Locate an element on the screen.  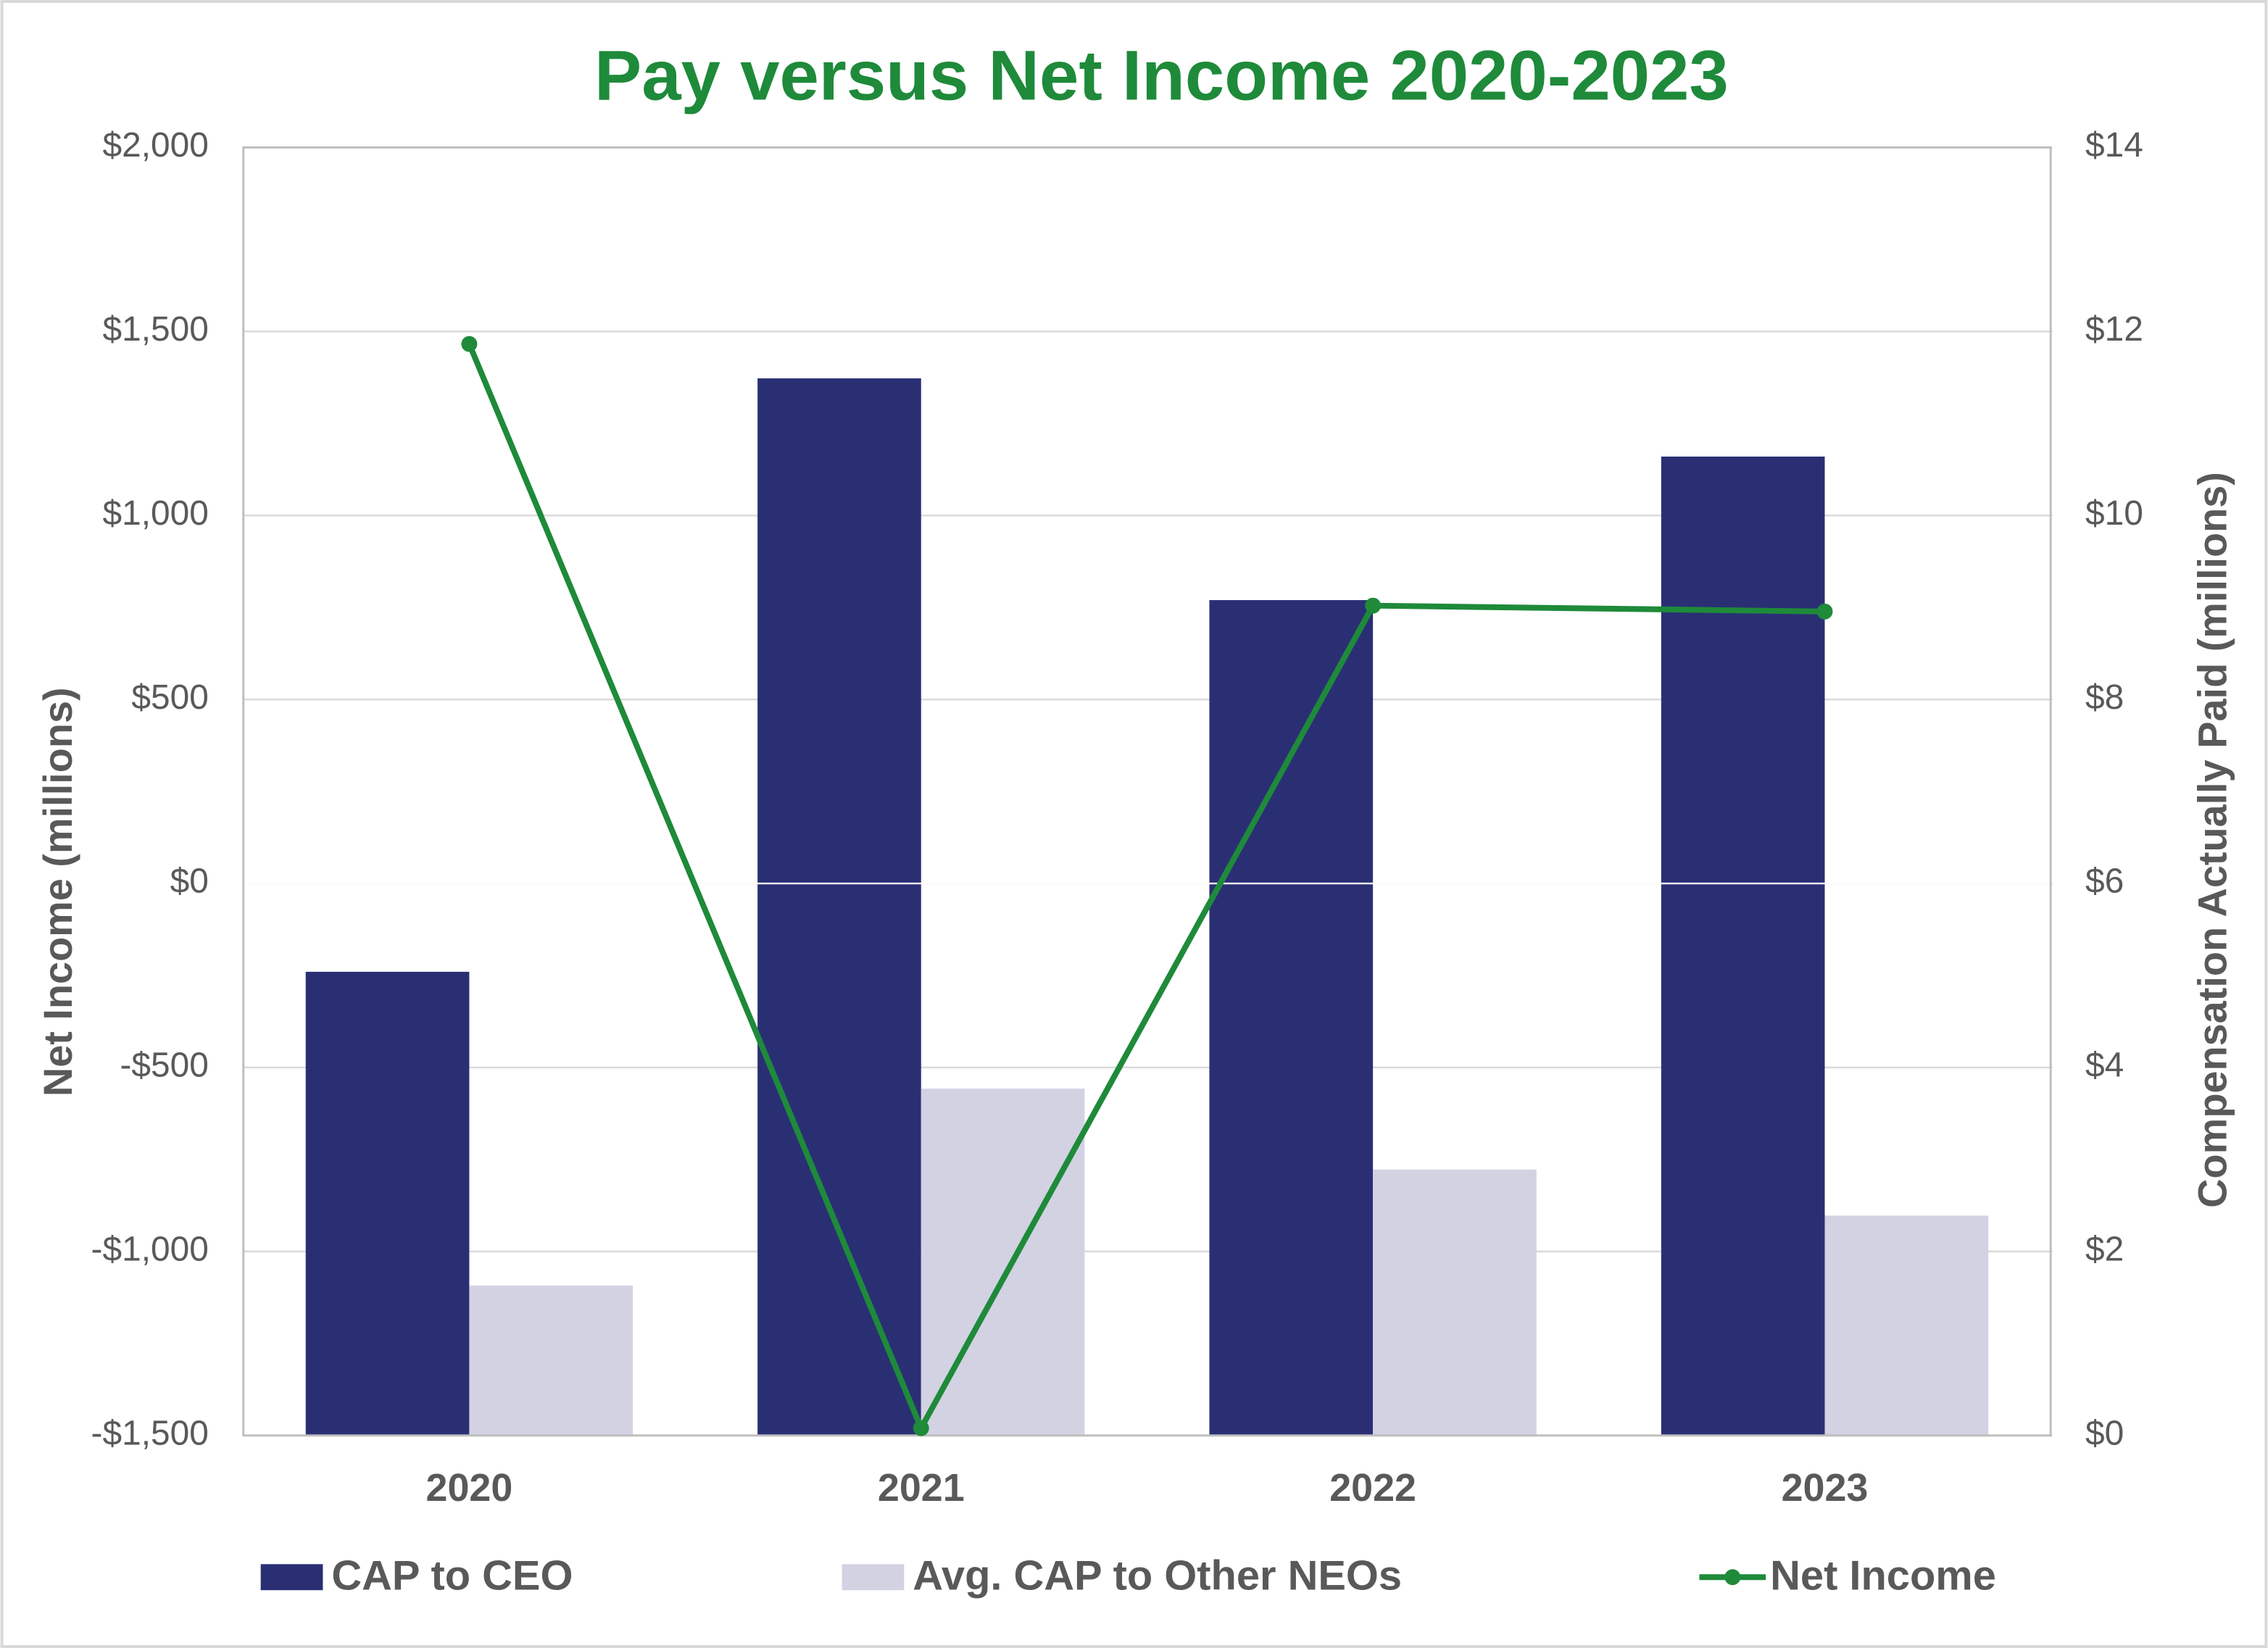
y-tick-label: -$500 is located at coordinates (164, 1065).